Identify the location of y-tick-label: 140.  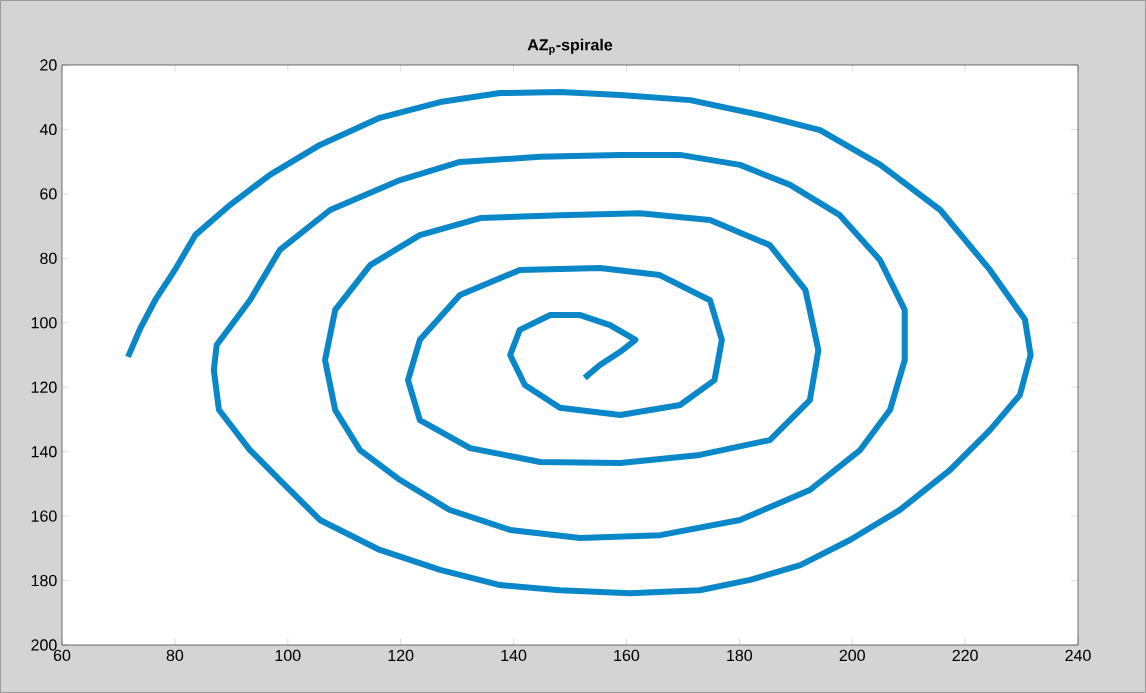
(44, 452).